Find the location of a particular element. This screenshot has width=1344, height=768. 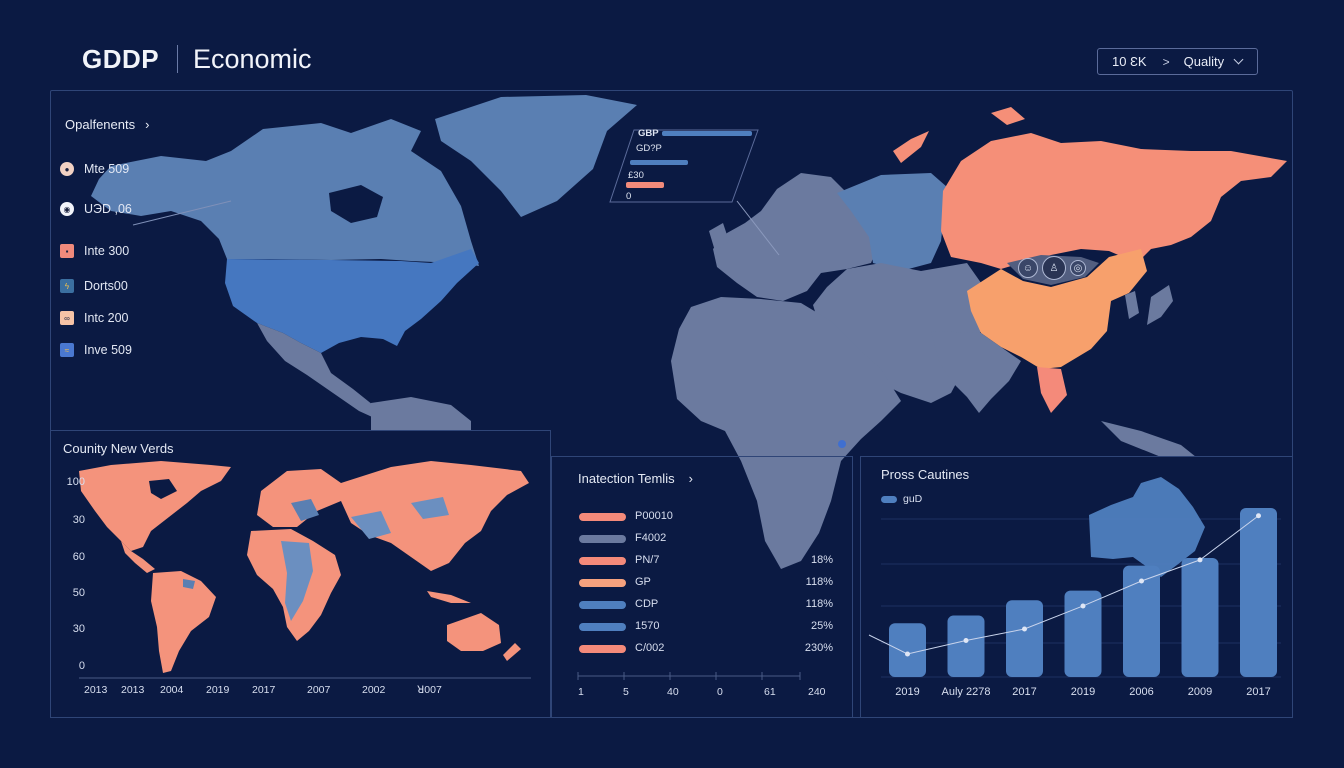

x-tick: 2007 is located at coordinates (319, 690).